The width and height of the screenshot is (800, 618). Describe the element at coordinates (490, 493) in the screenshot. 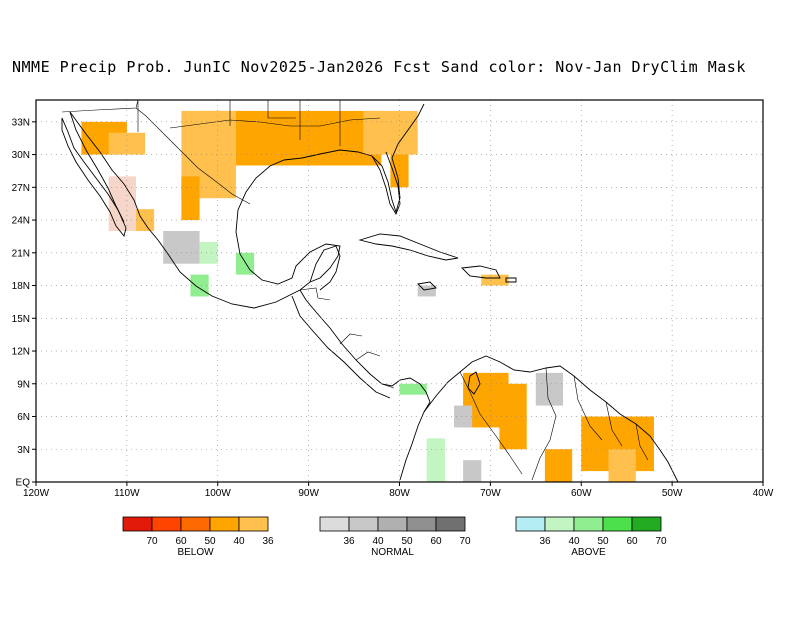

I see `lon-label: 70W` at that location.